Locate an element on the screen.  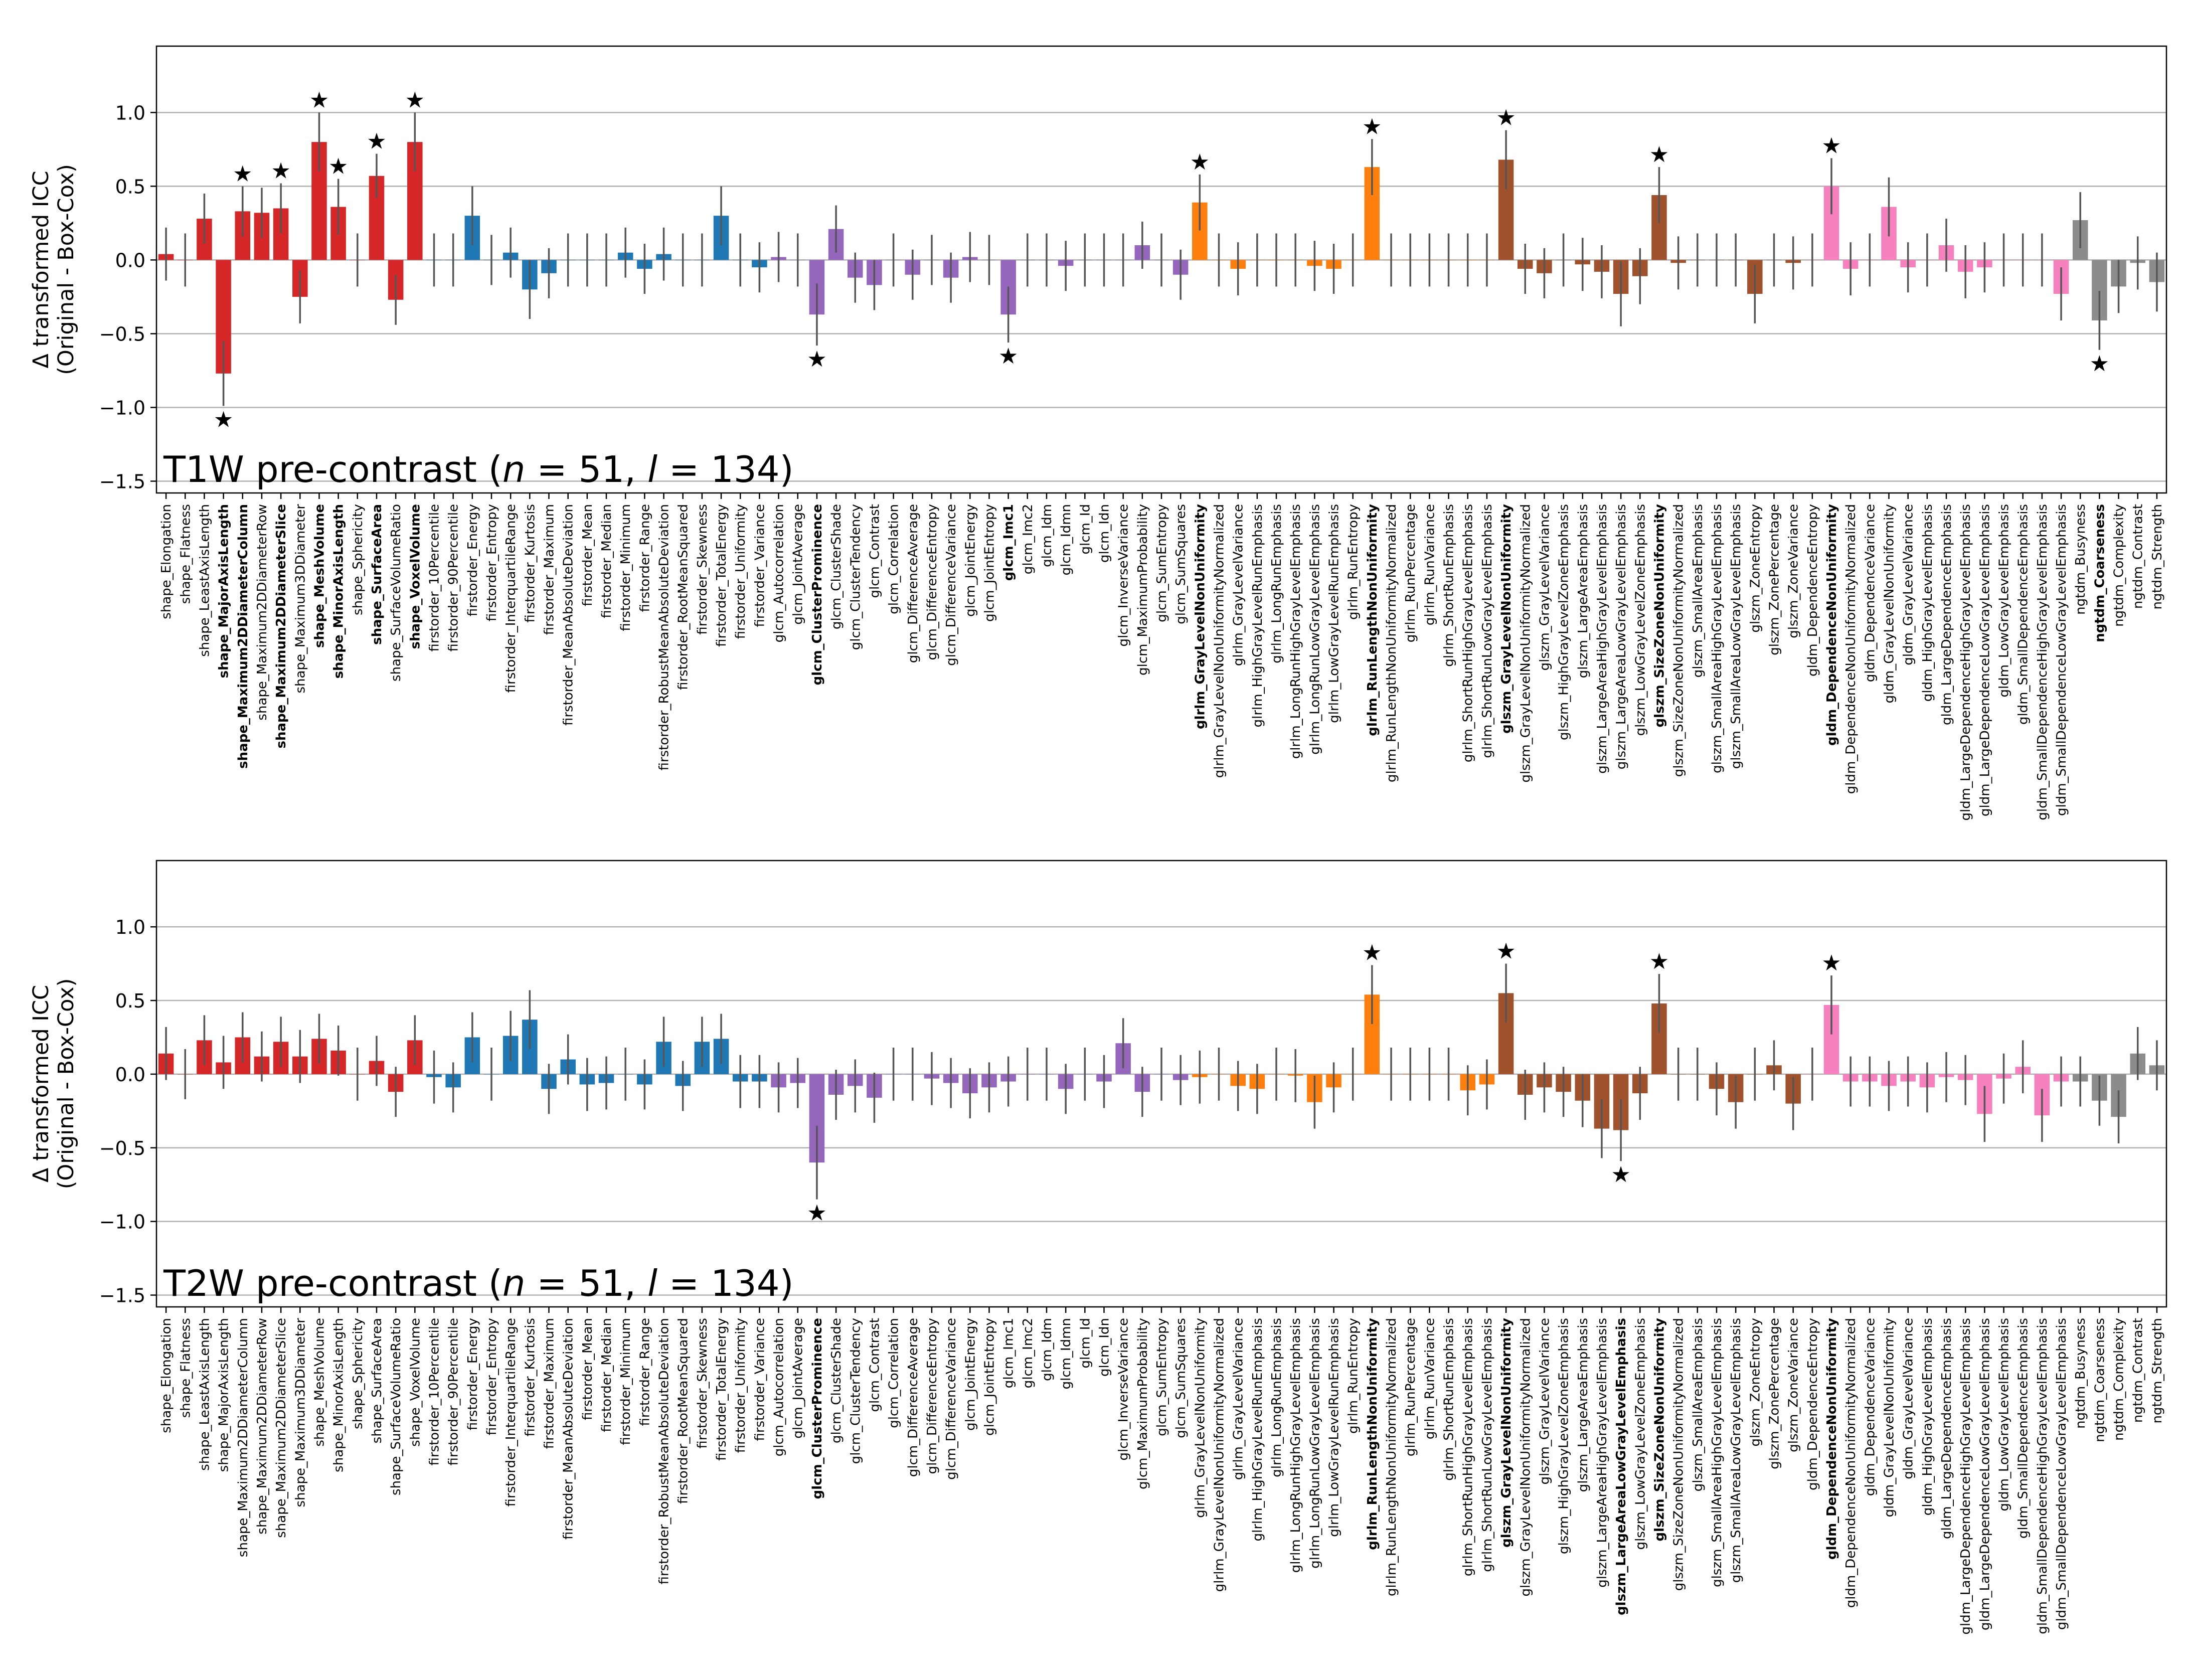
x-tick-label: shape_Maximum2DDiameterRow is located at coordinates (262, 1426).